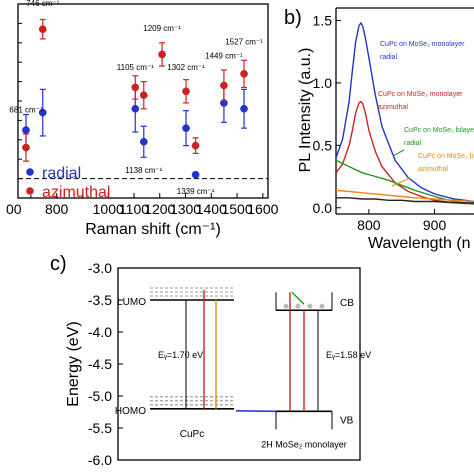 This screenshot has height=474, width=474. Describe the element at coordinates (100, 300) in the screenshot. I see `y-tick-label: -3.5` at that location.